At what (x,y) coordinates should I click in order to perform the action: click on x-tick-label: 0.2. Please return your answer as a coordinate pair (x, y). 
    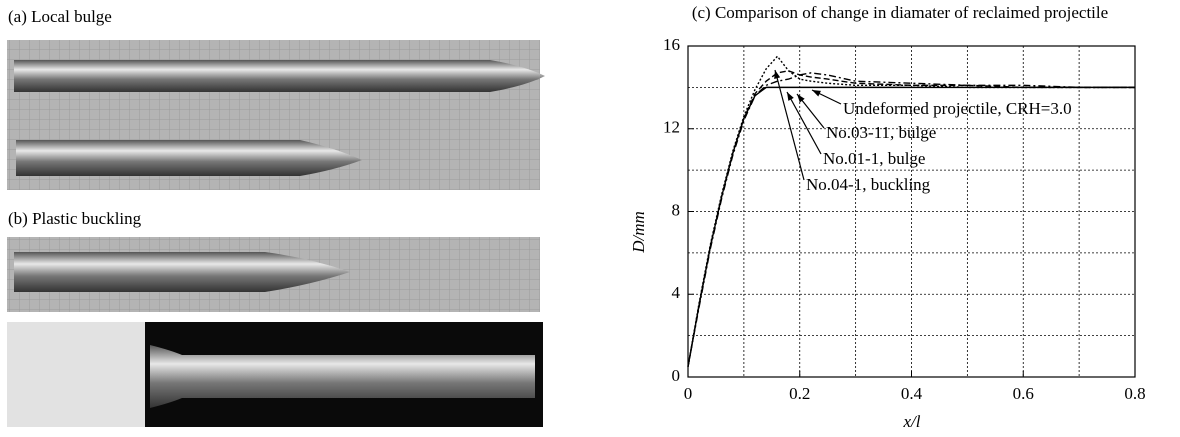
    Looking at the image, I should click on (799, 393).